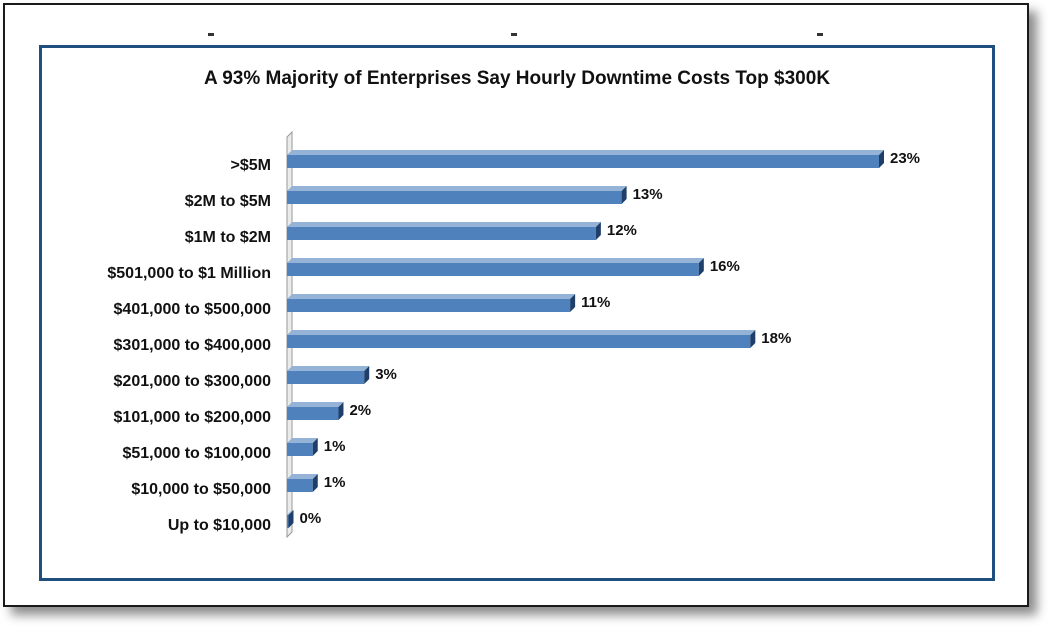 This screenshot has width=1058, height=636. I want to click on value-label: 11%, so click(595, 302).